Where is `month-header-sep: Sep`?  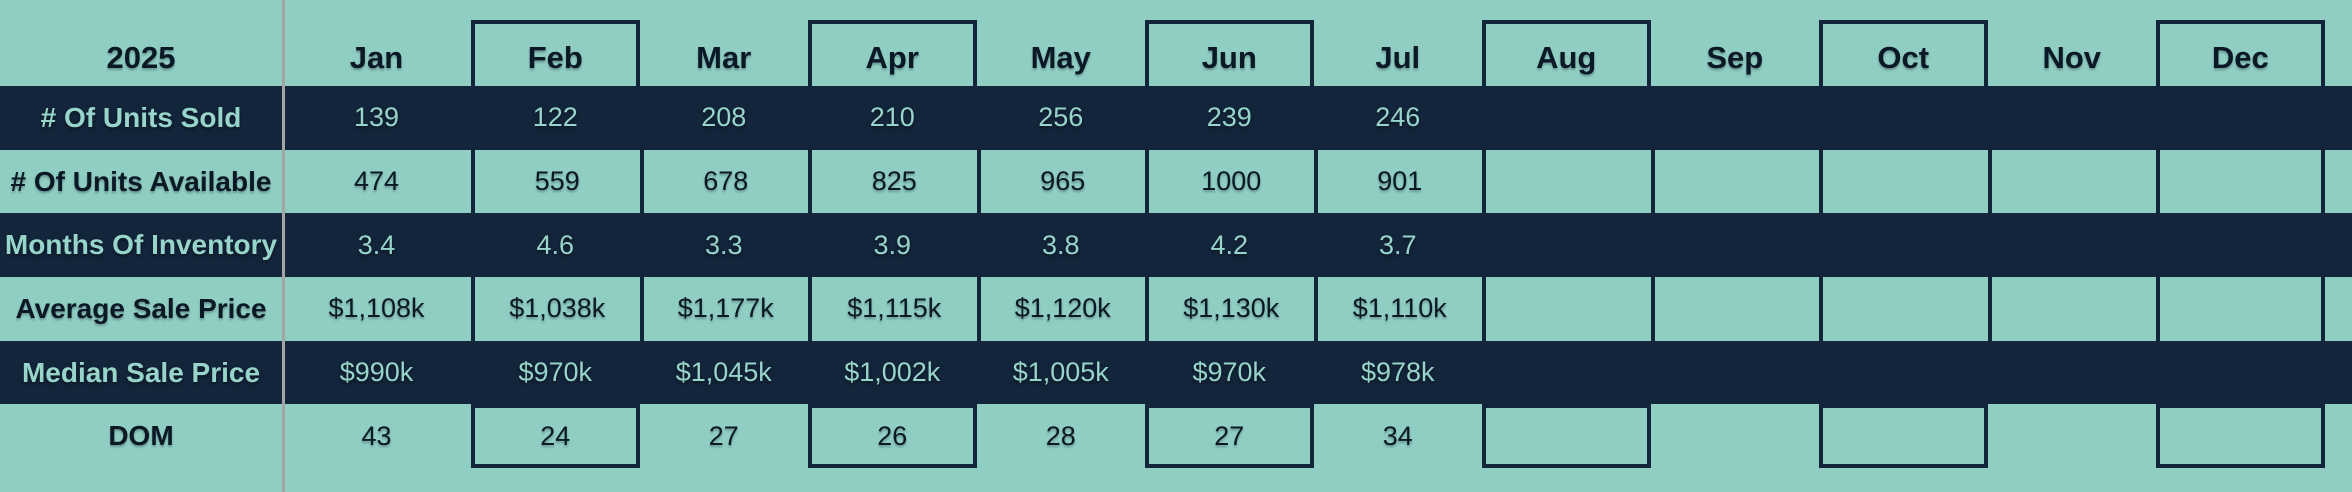
month-header-sep: Sep is located at coordinates (1734, 43).